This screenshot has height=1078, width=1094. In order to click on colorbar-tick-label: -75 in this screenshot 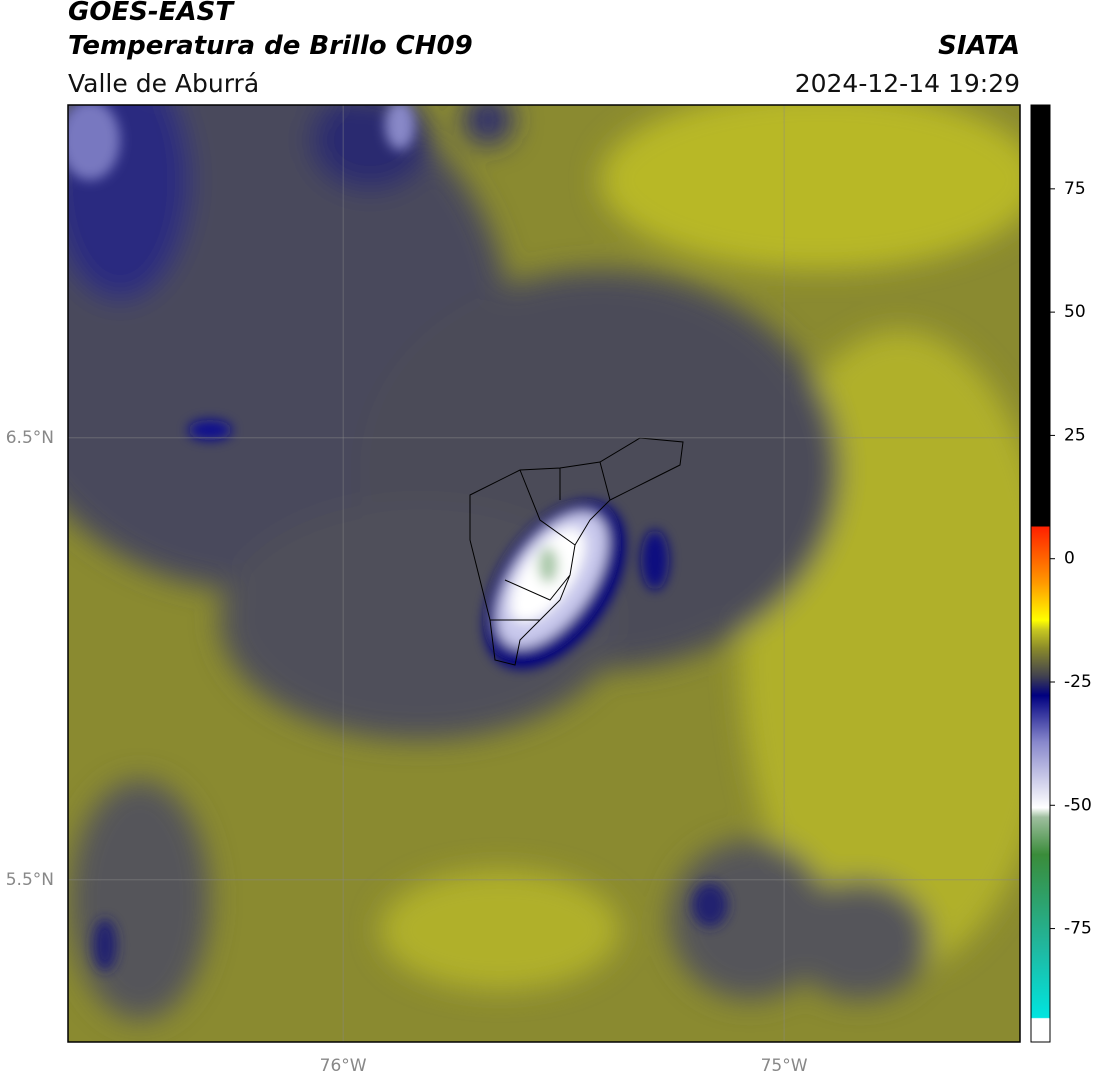, I will do `click(1078, 929)`.